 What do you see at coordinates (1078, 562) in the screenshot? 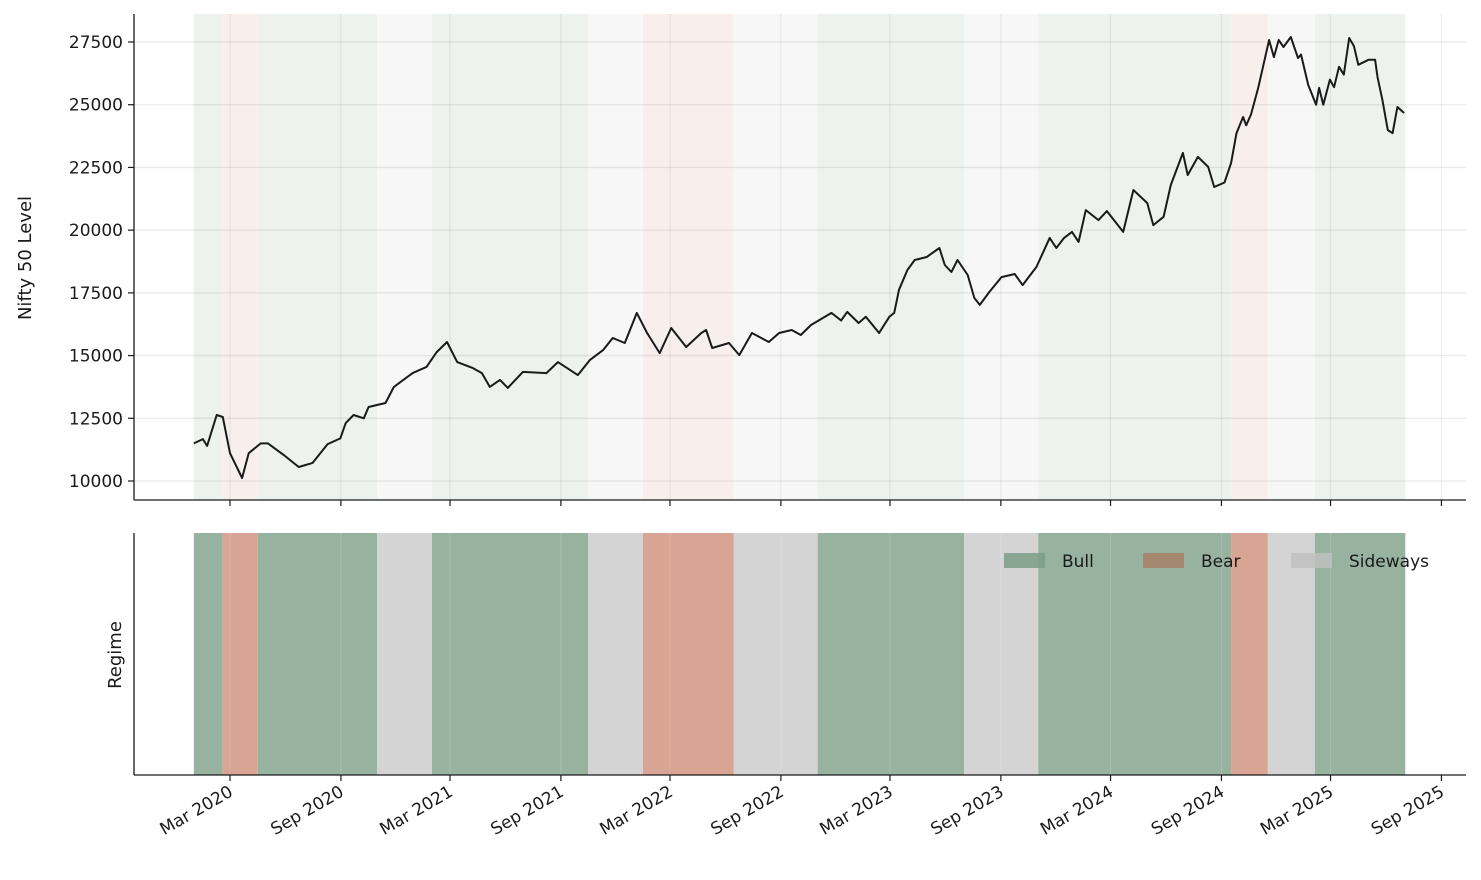
I see `legend-label-bull: Bull` at bounding box center [1078, 562].